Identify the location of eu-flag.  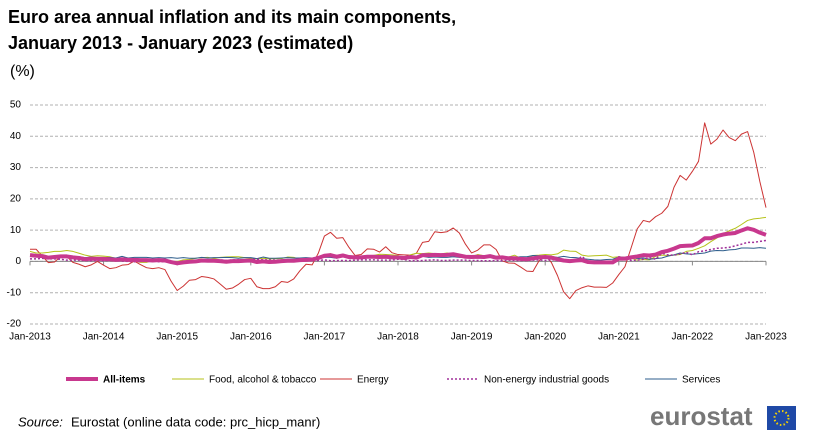
(781, 418).